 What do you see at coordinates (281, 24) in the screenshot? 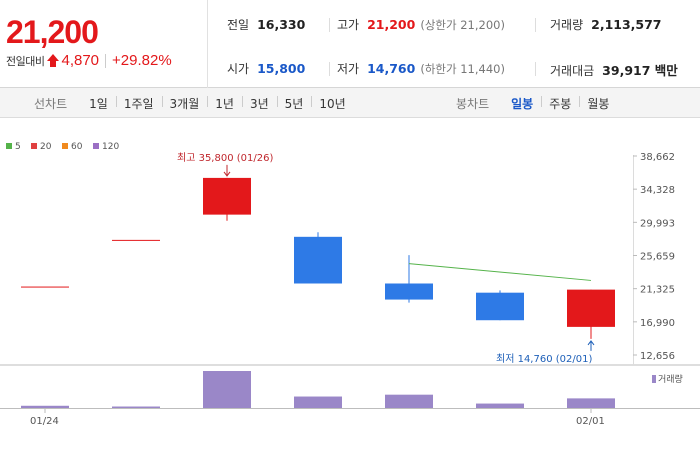
I see `stat-value: 16,330` at bounding box center [281, 24].